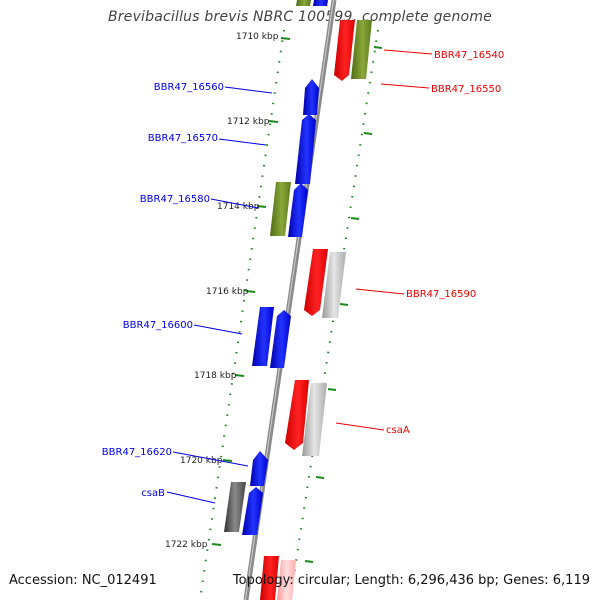  What do you see at coordinates (280, 209) in the screenshot?
I see `gene-green-mid` at bounding box center [280, 209].